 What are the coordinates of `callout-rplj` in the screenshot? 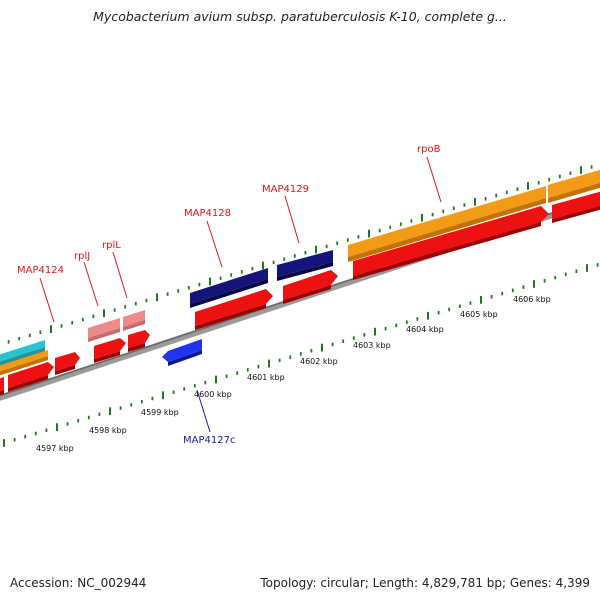 It's located at (91, 284).